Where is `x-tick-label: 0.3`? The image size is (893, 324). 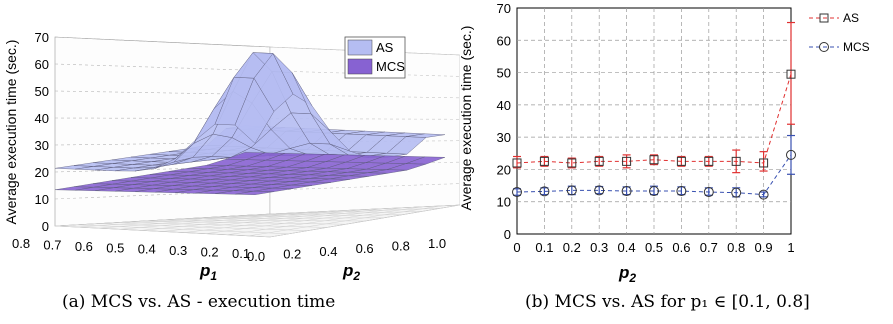
x-tick-label: 0.3 is located at coordinates (599, 247).